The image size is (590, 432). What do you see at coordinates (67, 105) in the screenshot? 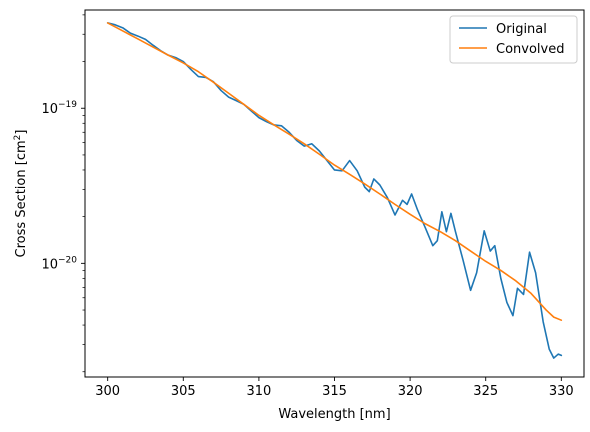
I see `y-tick-exponent: −19` at bounding box center [67, 105].